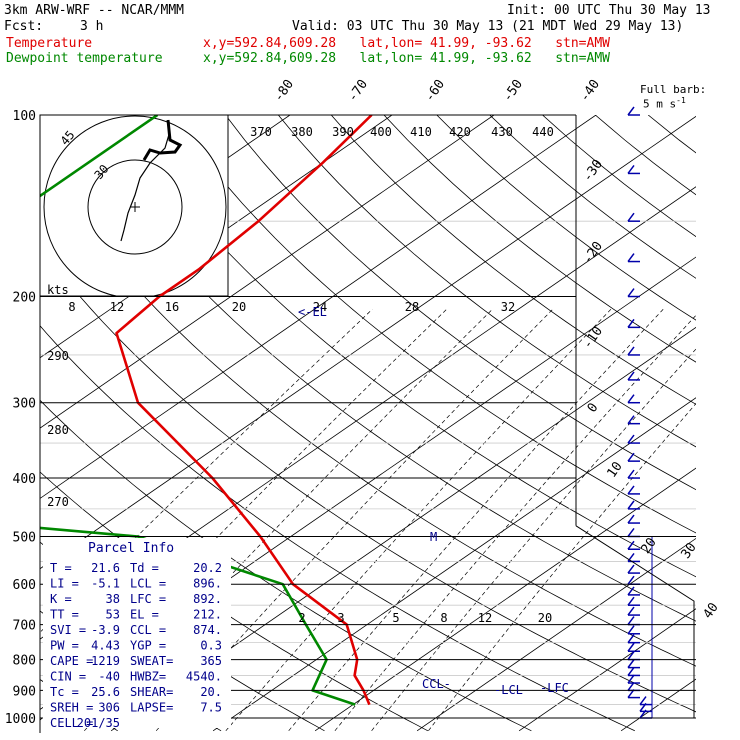 This screenshot has height=740, width=740. I want to click on hodograph-ring-inner, so click(135, 207).